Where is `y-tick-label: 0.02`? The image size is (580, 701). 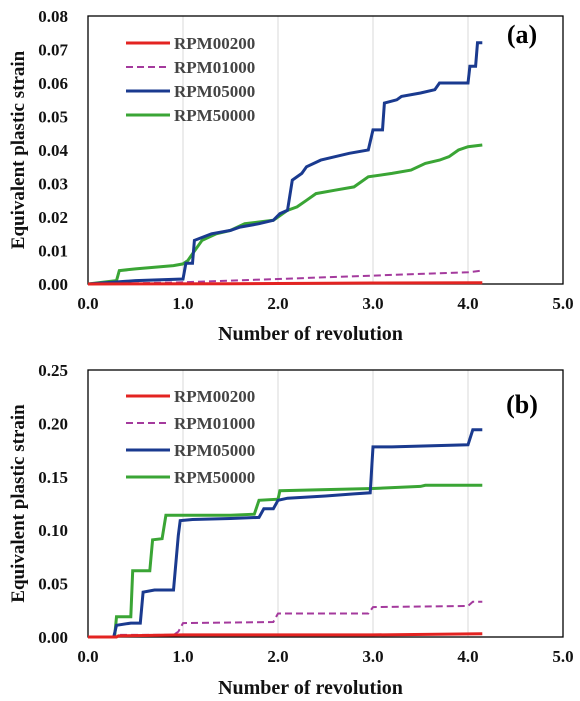
y-tick-label: 0.02 is located at coordinates (53, 217).